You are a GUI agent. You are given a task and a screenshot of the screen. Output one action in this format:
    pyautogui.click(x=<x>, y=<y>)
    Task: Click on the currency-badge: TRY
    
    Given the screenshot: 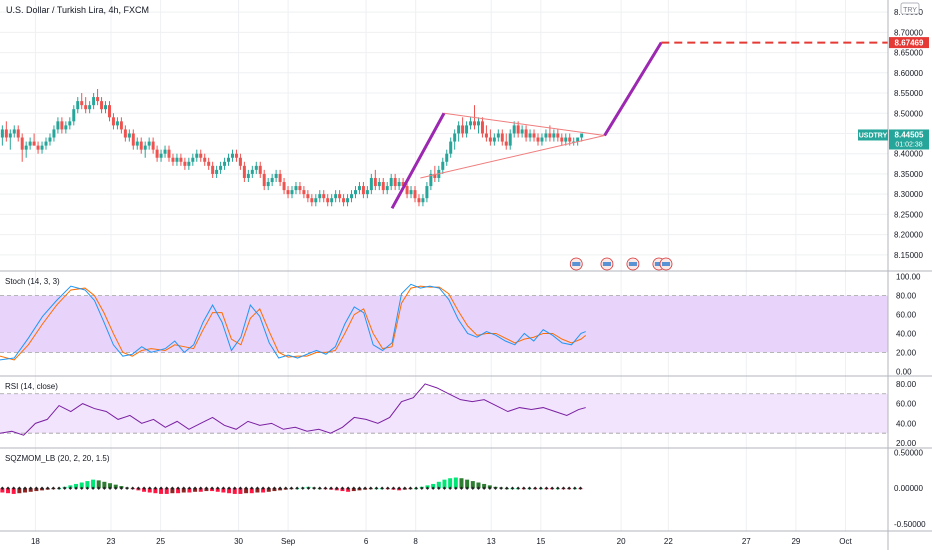 What is the action you would take?
    pyautogui.click(x=910, y=10)
    